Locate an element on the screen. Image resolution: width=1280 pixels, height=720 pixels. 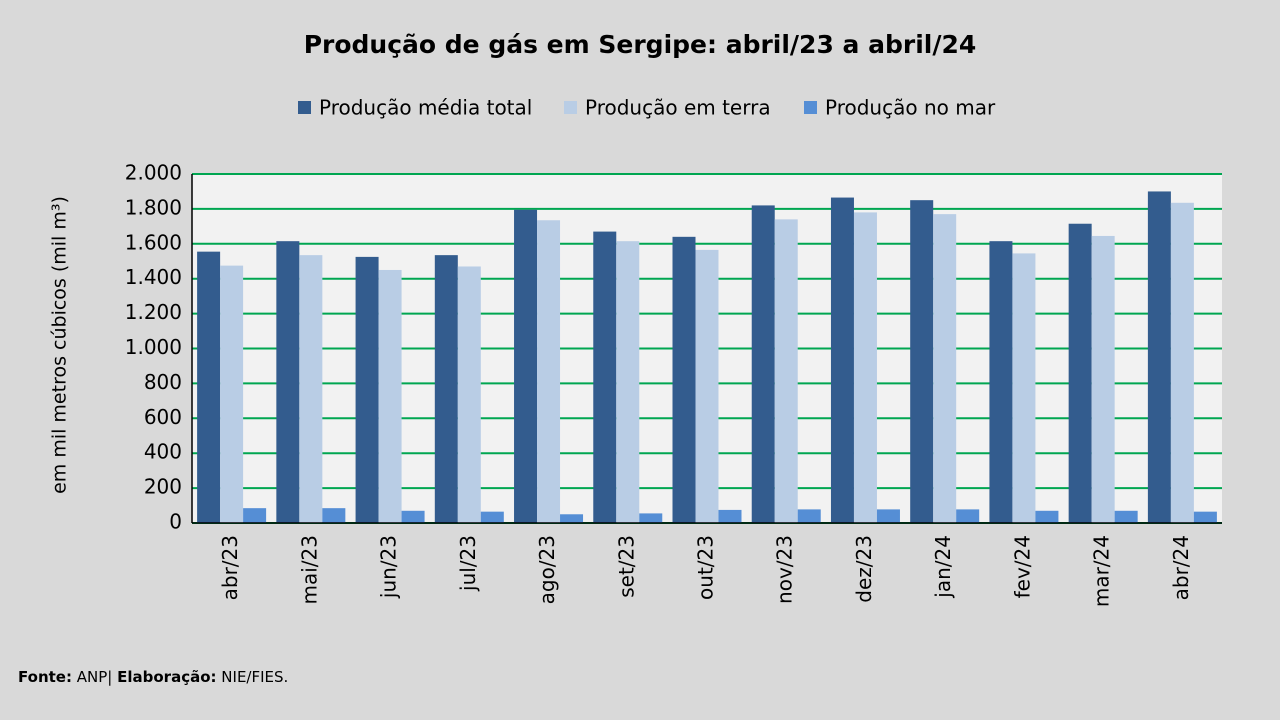
x-tick-label: mar/24 is located at coordinates (1102, 571).